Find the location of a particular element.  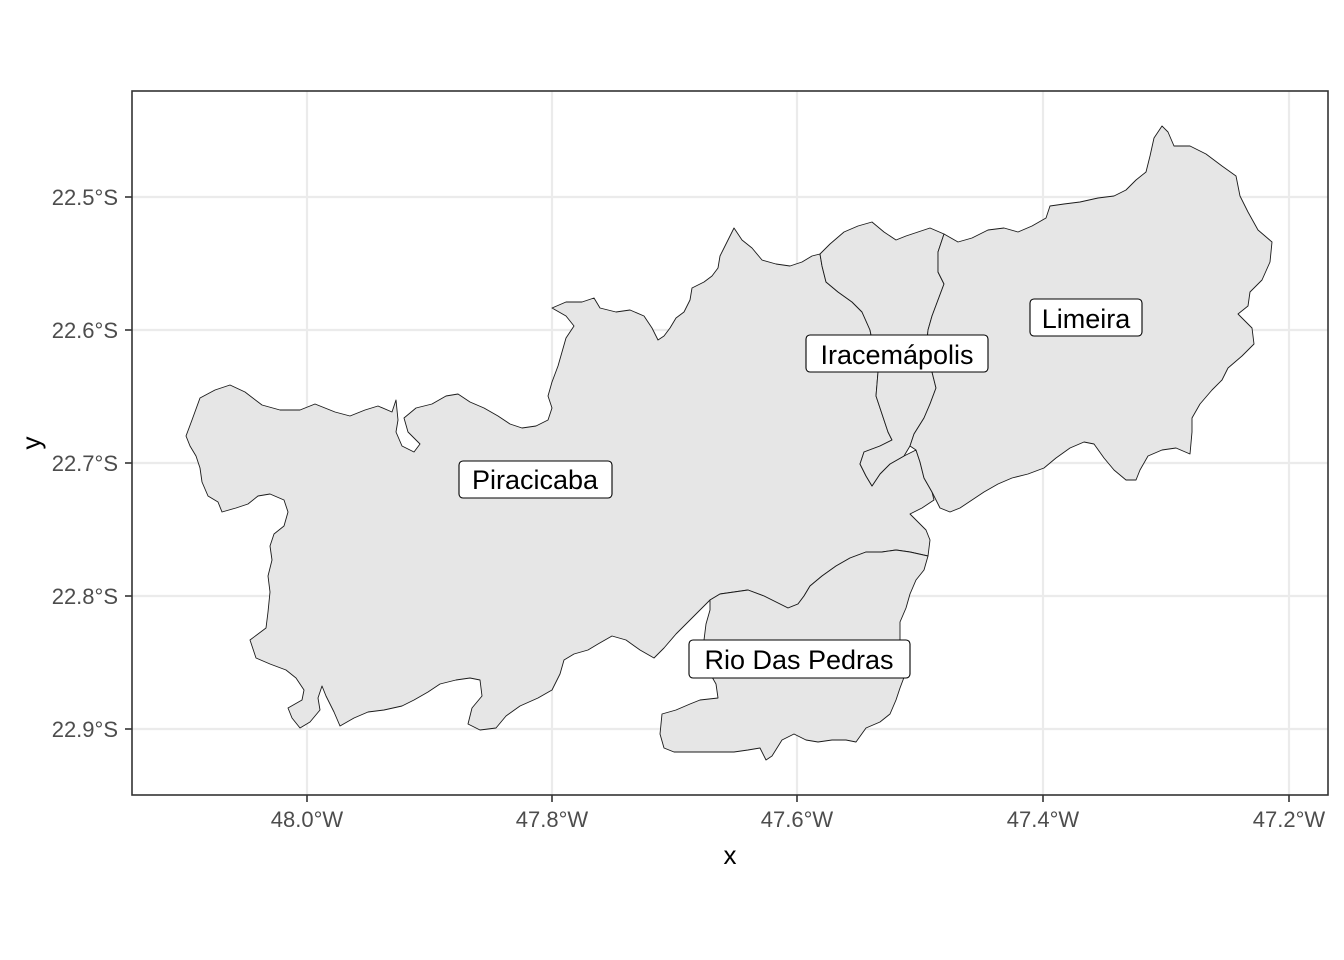

label-box-rio-das-pedras is located at coordinates (799, 659).